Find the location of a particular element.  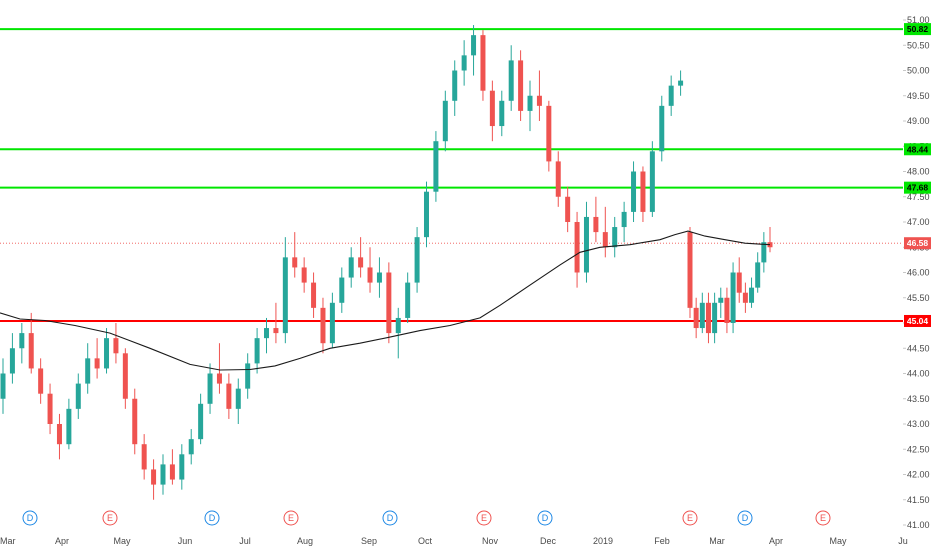

price-badge-label: 48.44 is located at coordinates (918, 149).